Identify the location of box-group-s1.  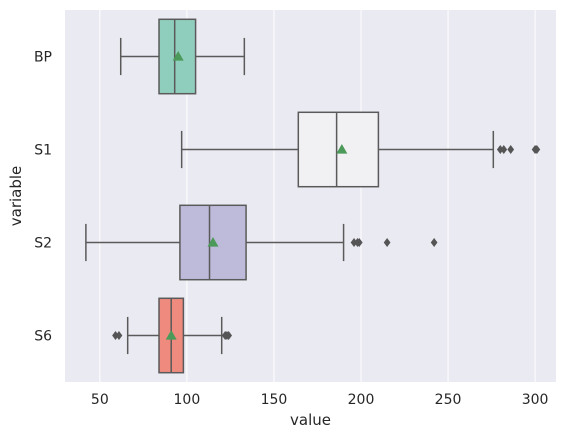
(360, 149).